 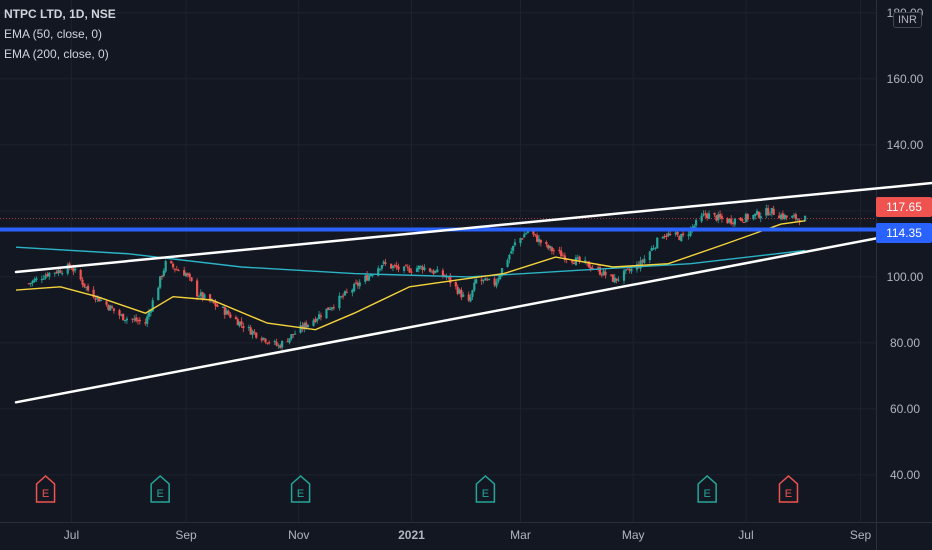 What do you see at coordinates (53, 34) in the screenshot?
I see `ema50-label: EMA (50, close, 0)` at bounding box center [53, 34].